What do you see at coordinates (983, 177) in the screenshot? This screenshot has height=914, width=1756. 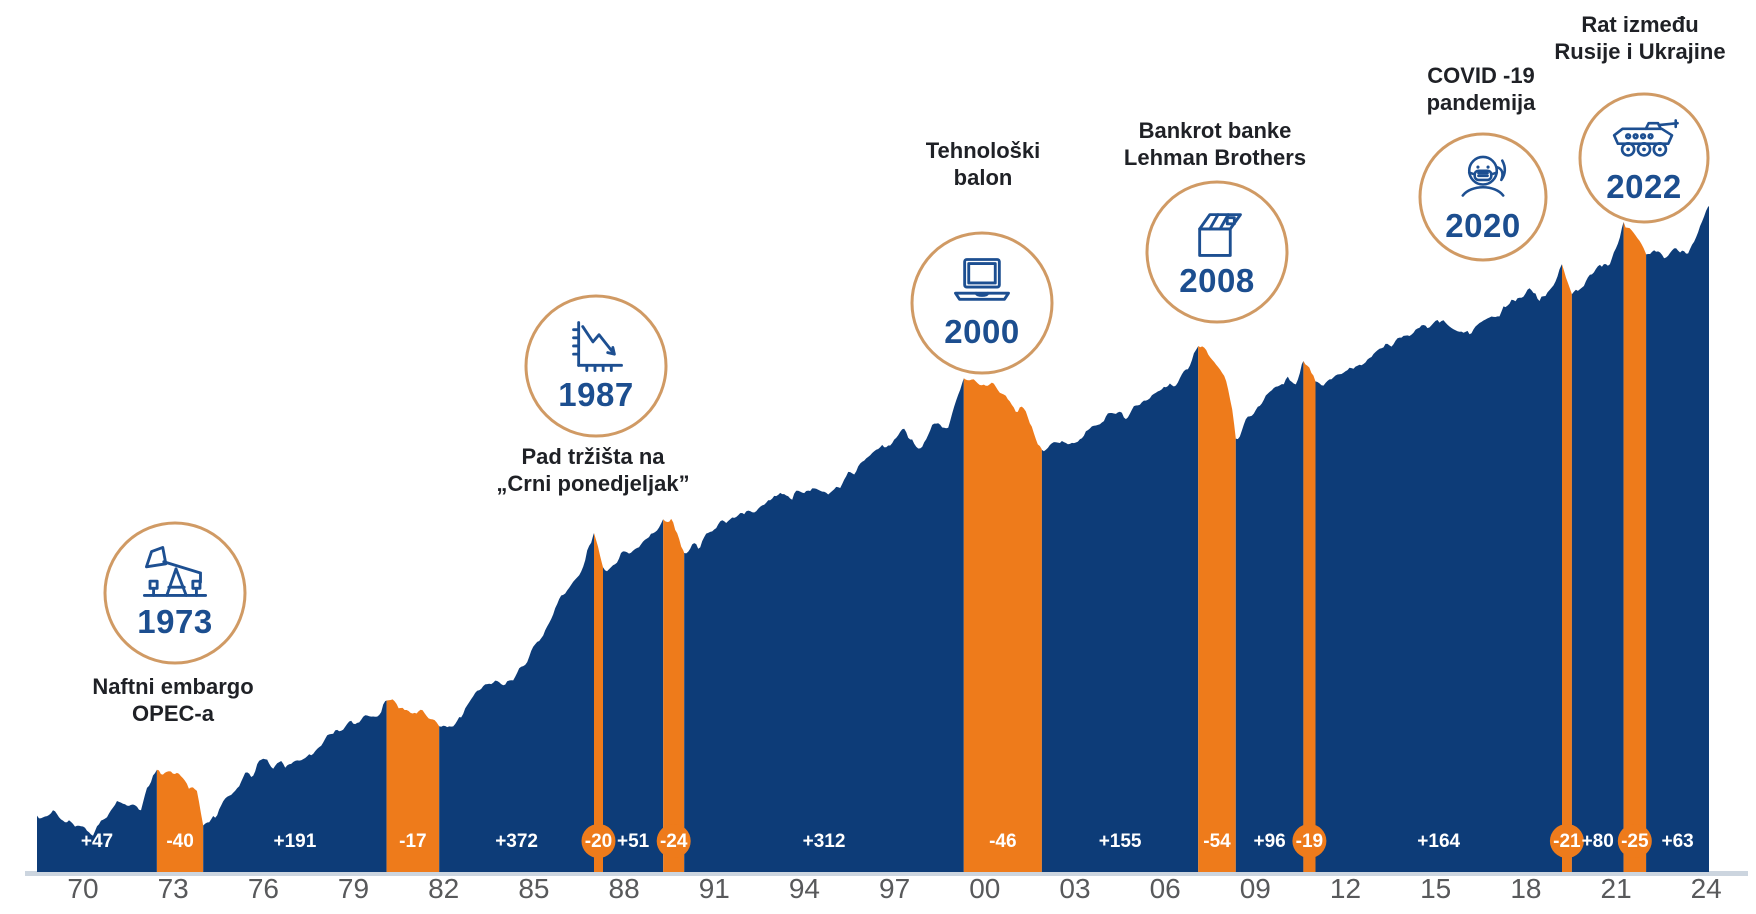 I see `event-caption-line: balon` at bounding box center [983, 177].